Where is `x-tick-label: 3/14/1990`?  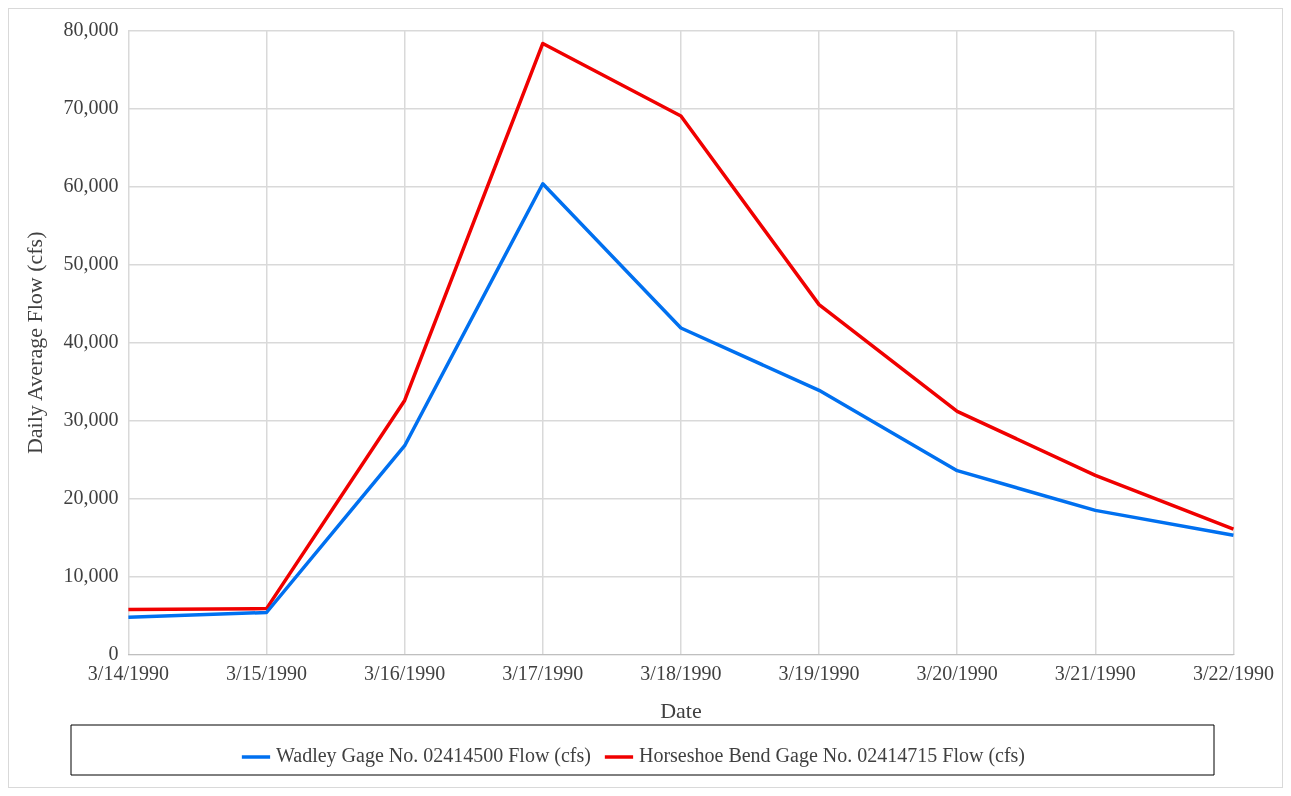
x-tick-label: 3/14/1990 is located at coordinates (128, 672).